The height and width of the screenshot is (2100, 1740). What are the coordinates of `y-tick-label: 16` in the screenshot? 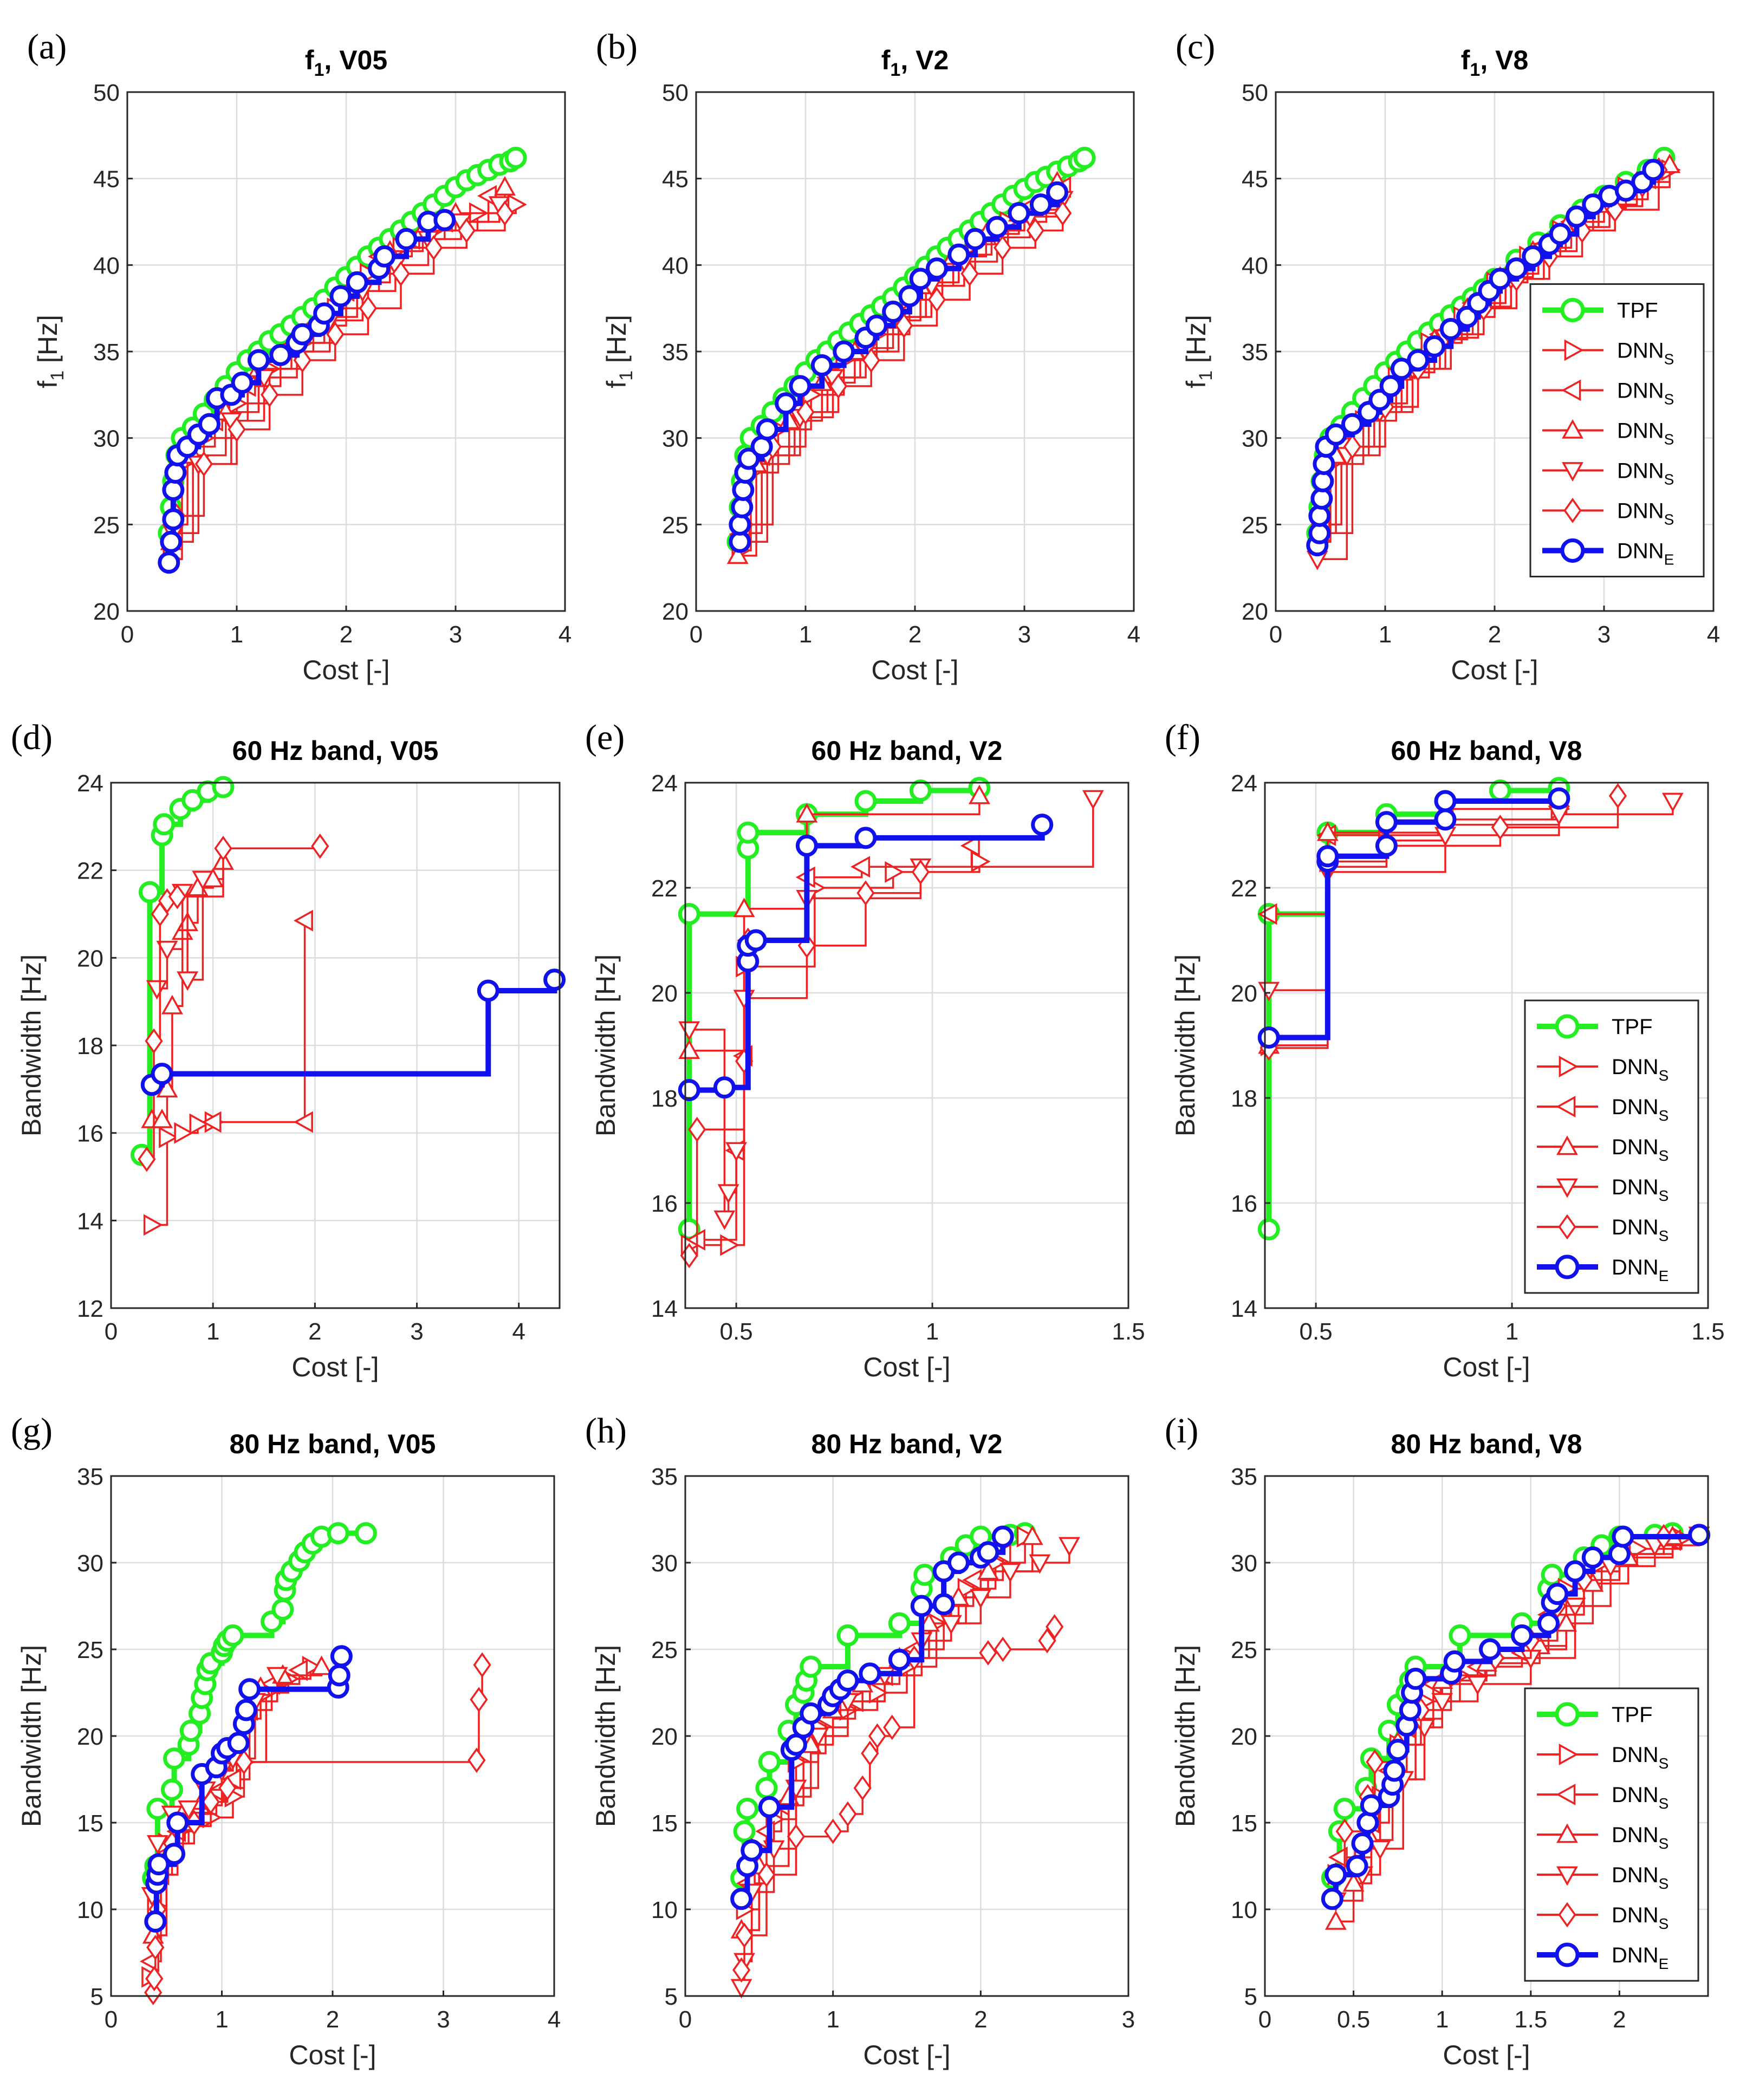 It's located at (1244, 1204).